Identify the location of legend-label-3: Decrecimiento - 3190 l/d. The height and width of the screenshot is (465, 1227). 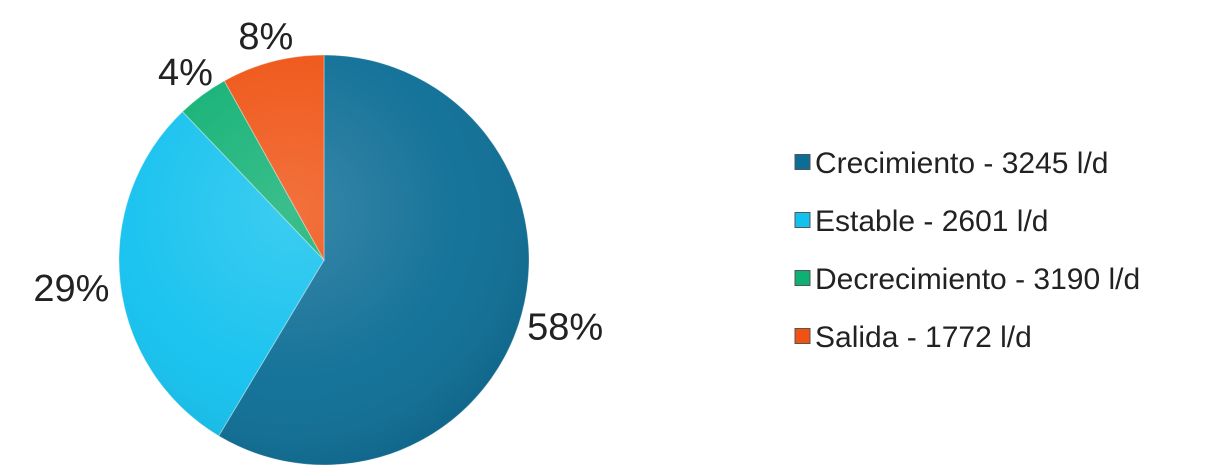
(977, 279).